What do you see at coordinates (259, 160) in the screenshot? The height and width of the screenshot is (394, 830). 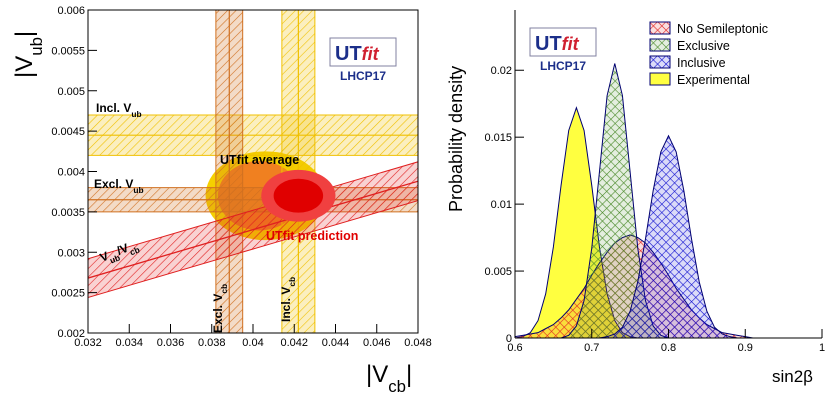 I see `region-label: UTfit average` at bounding box center [259, 160].